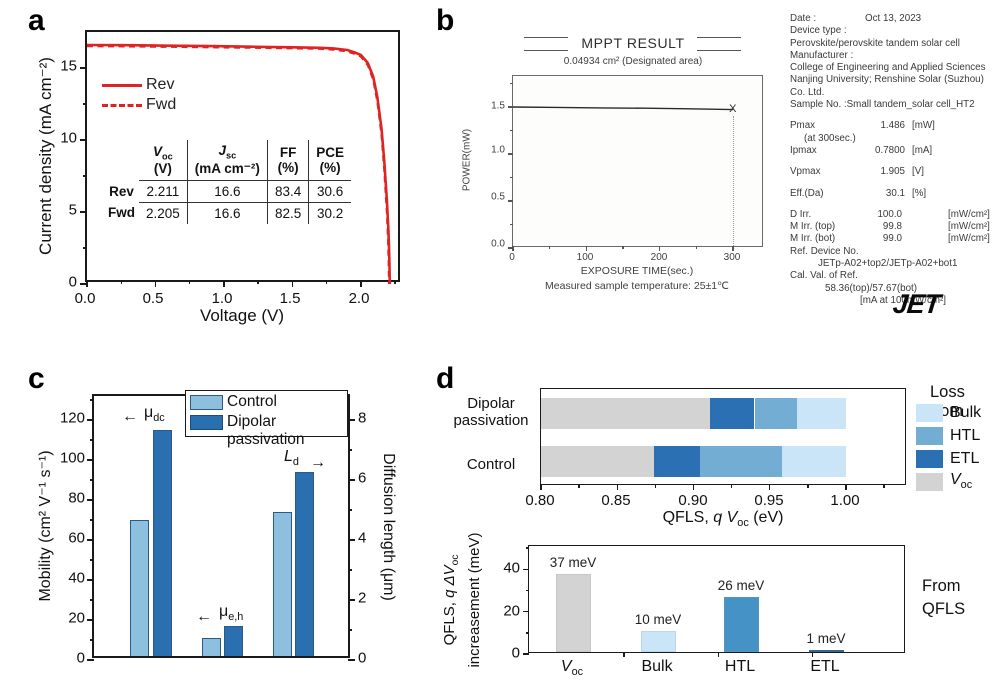  Describe the element at coordinates (122, 85) in the screenshot. I see `legend-line-solid` at that location.